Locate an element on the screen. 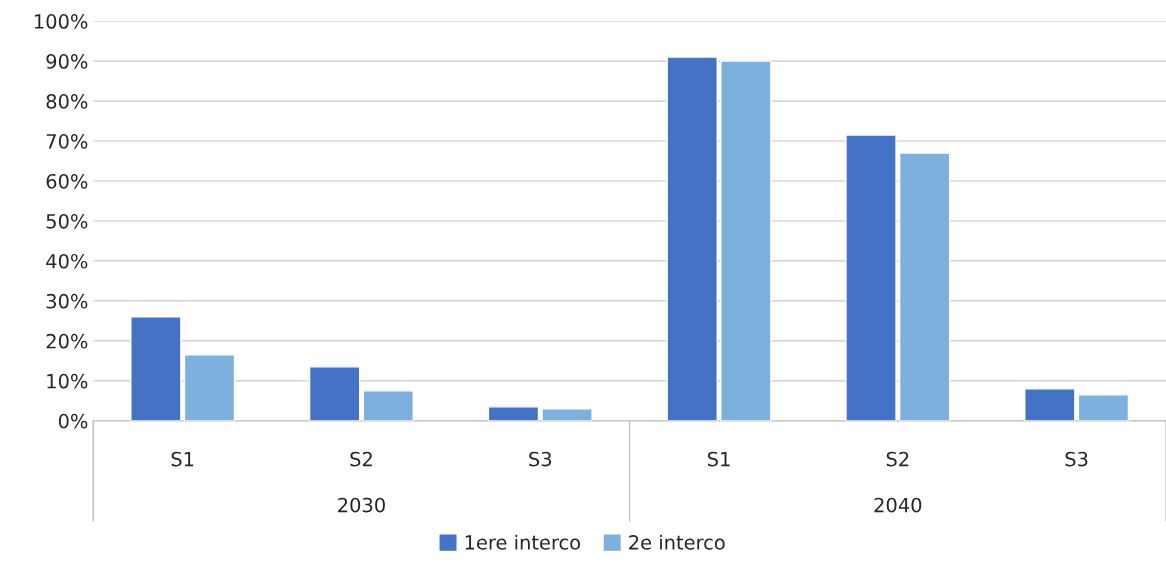 The image size is (1166, 571). text: 2040 is located at coordinates (898, 505).